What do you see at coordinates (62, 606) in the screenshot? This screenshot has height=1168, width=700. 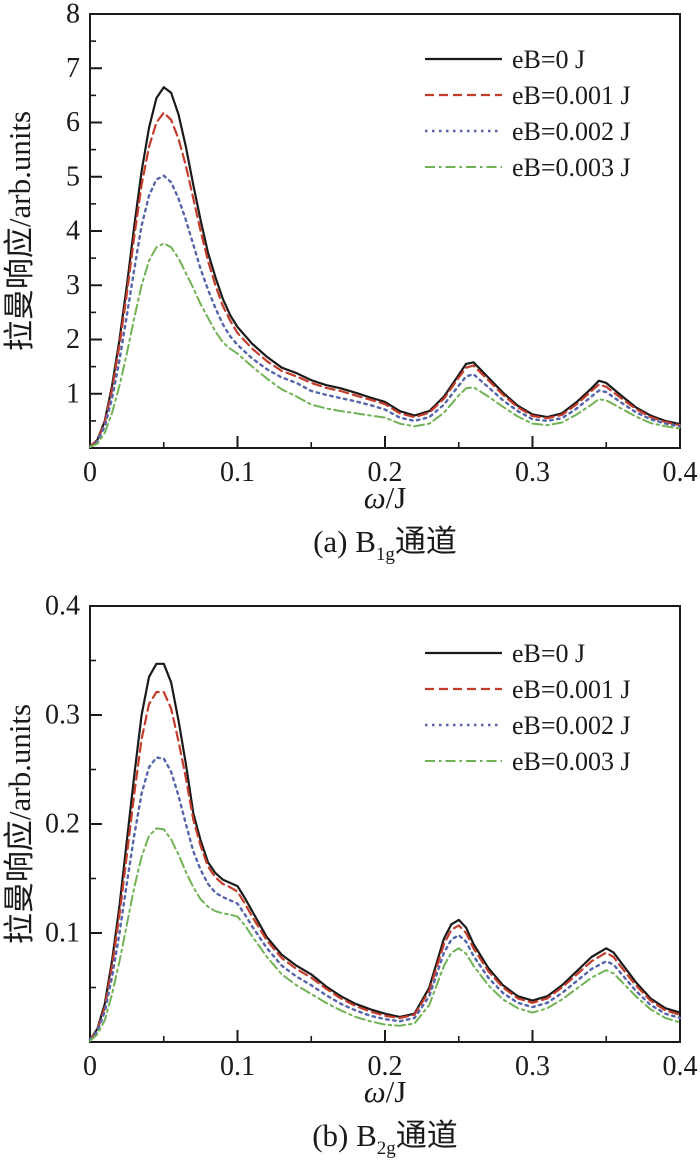 I see `y-tick-label: 0.4` at bounding box center [62, 606].